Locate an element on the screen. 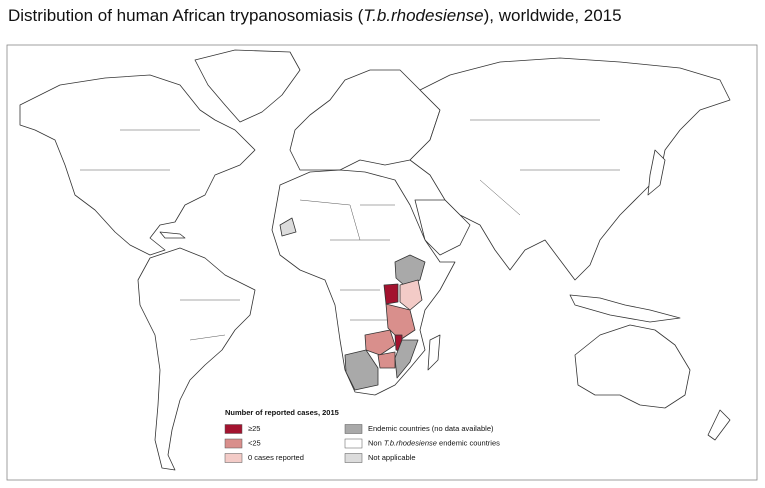 Image resolution: width=765 pixels, height=488 pixels. tanzania is located at coordinates (400, 322).